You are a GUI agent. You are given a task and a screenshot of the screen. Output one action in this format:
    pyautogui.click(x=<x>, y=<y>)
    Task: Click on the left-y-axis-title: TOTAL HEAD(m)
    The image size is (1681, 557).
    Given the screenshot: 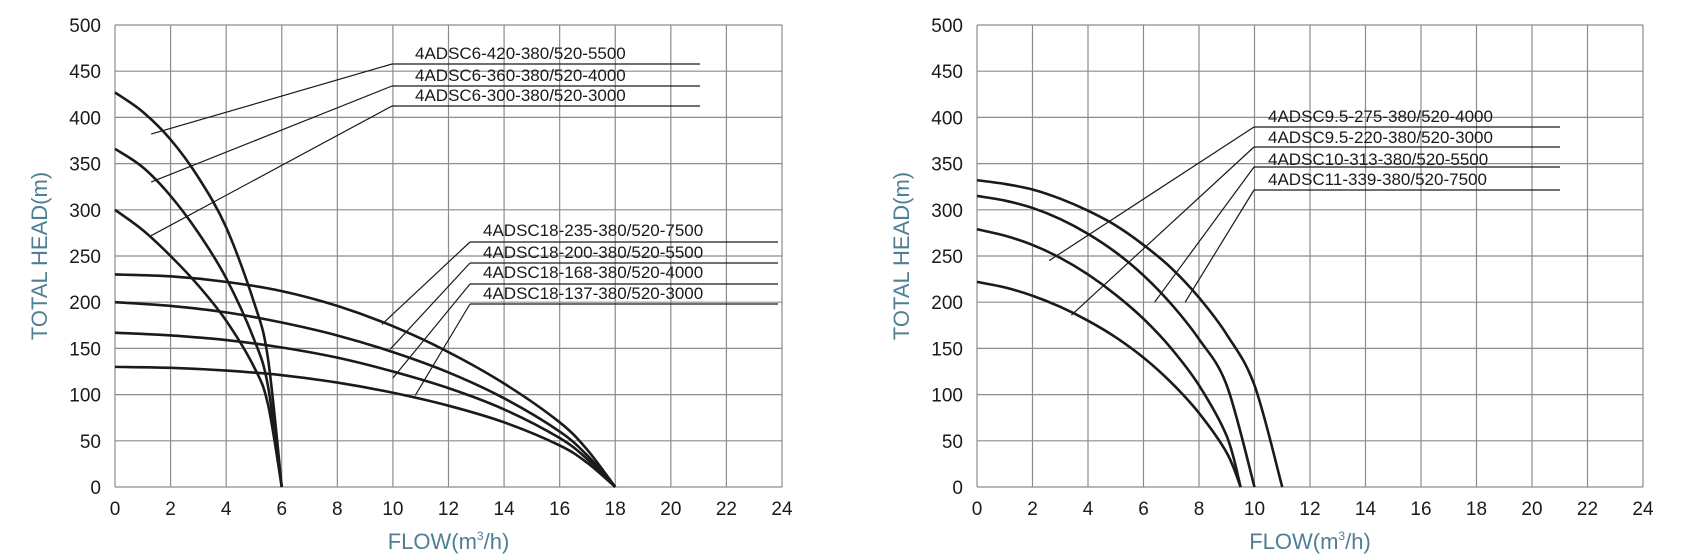 What is the action you would take?
    pyautogui.click(x=39, y=256)
    